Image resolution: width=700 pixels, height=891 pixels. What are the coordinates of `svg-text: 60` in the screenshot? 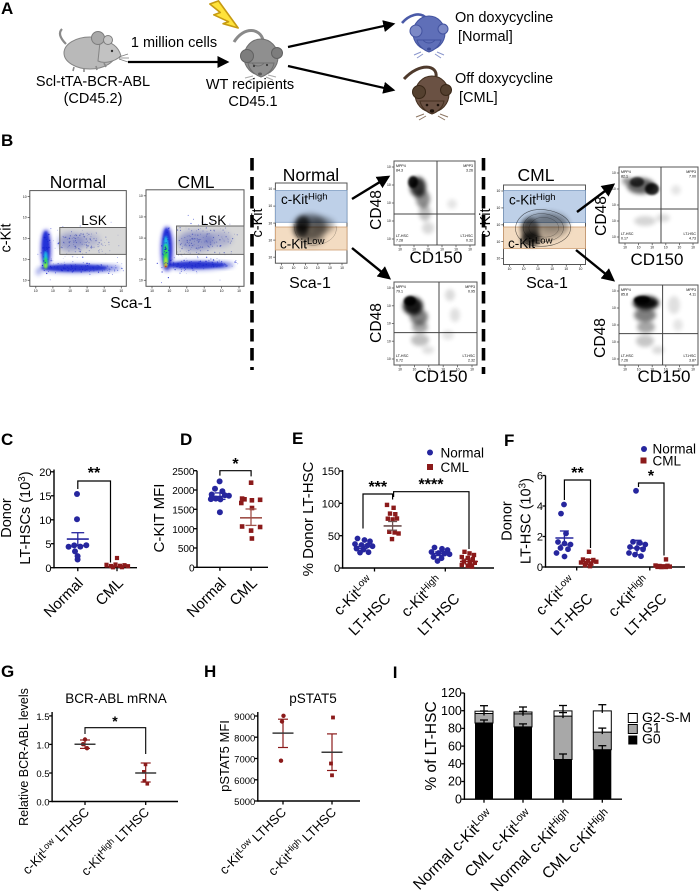 It's located at (455, 746).